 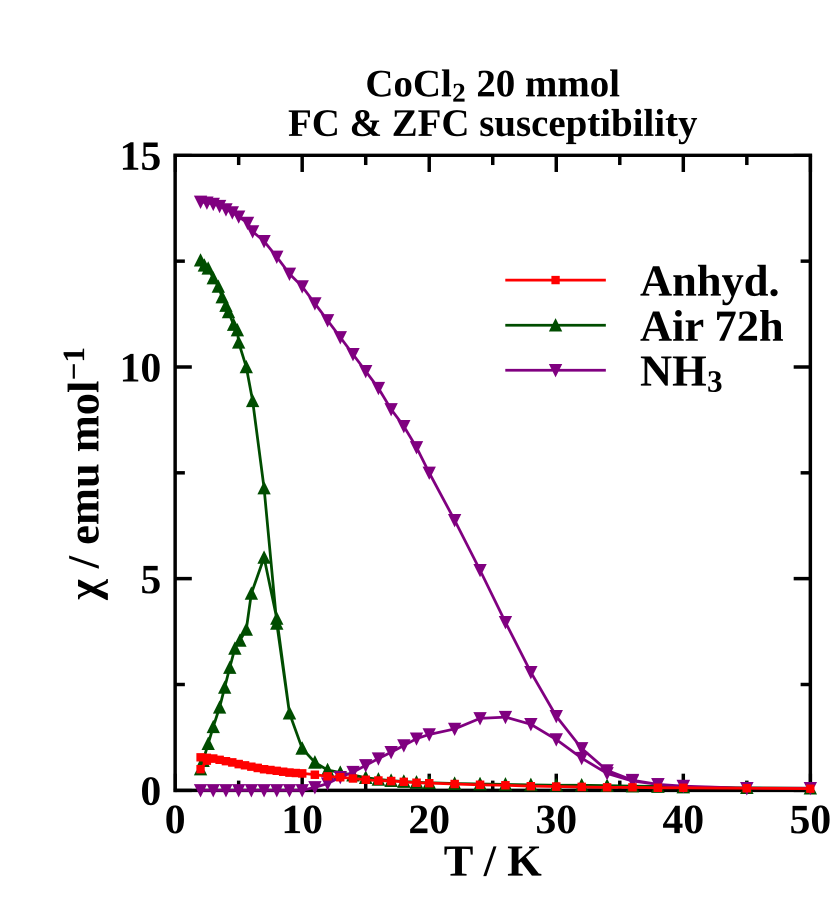 What do you see at coordinates (556, 819) in the screenshot?
I see `x-tick-label: 30` at bounding box center [556, 819].